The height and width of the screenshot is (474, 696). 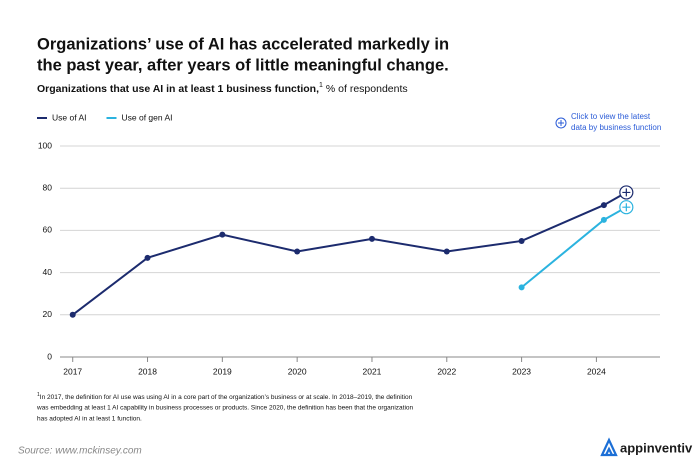 What do you see at coordinates (49, 356) in the screenshot?
I see `y-tick-label: 0` at bounding box center [49, 356].